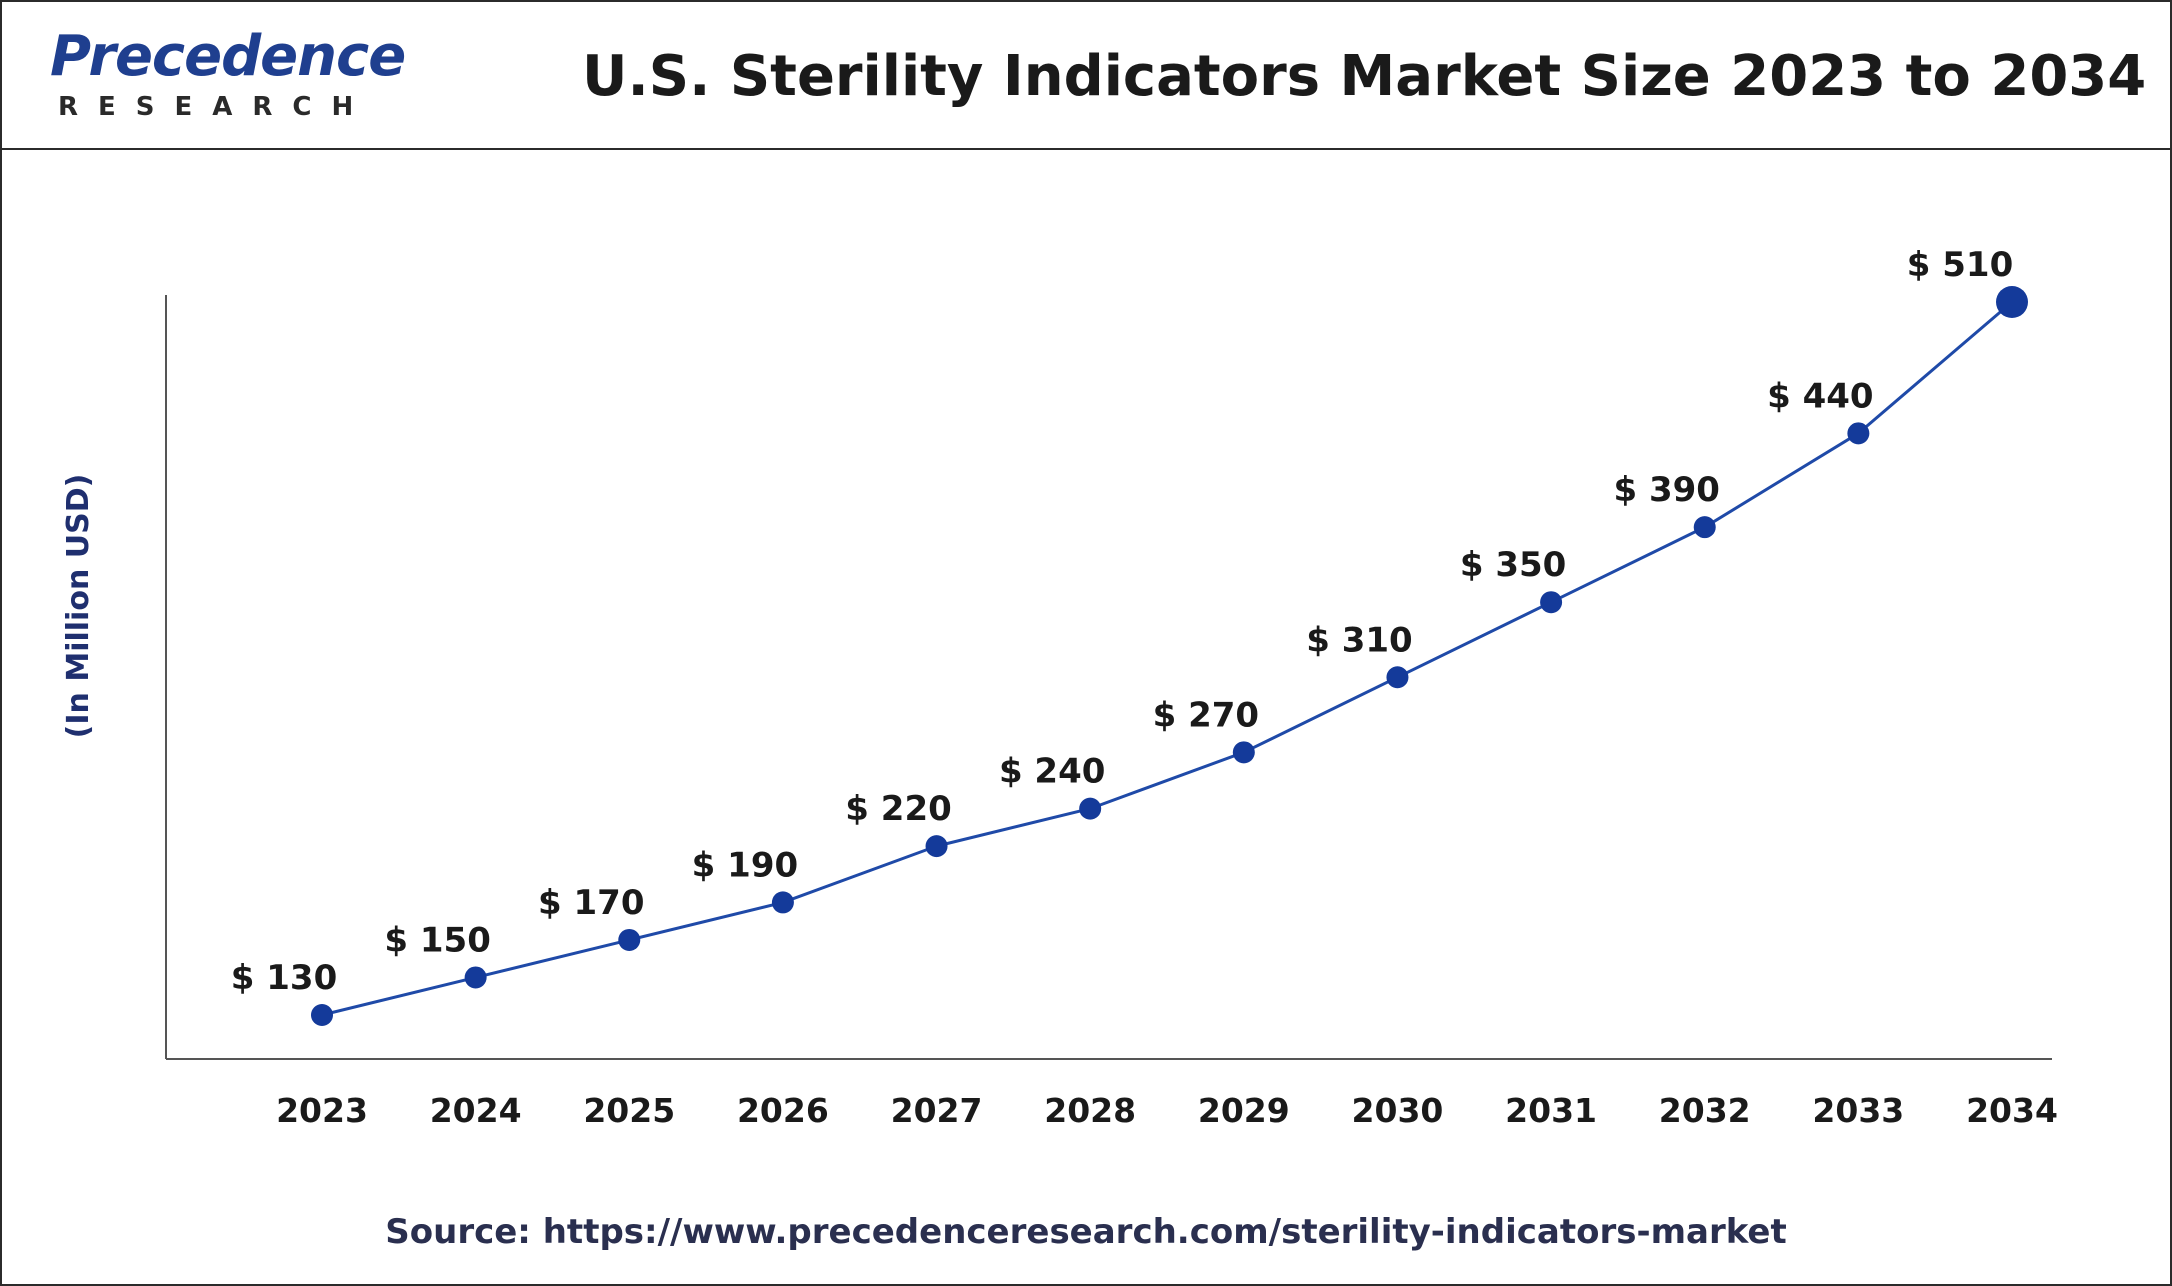 Image resolution: width=2172 pixels, height=1286 pixels. I want to click on data-point-2034, so click(2012, 302).